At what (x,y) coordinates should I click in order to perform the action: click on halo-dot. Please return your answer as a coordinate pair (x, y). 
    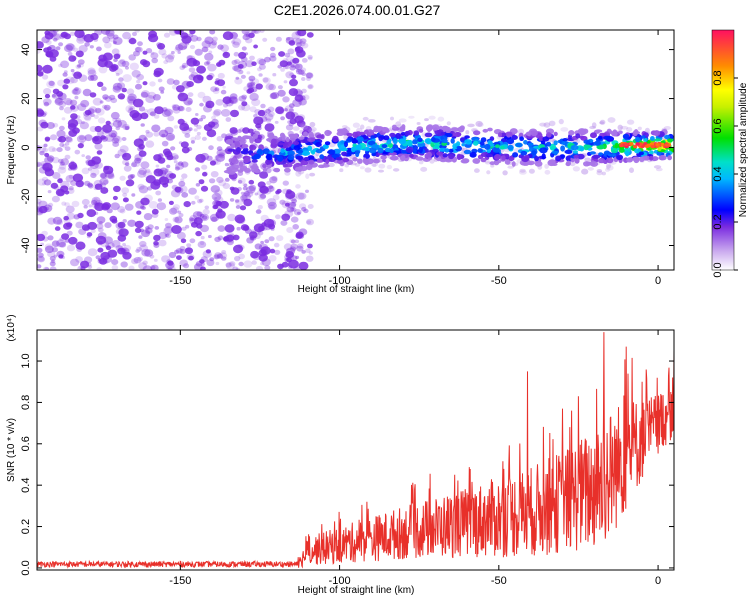
    Looking at the image, I should click on (382, 166).